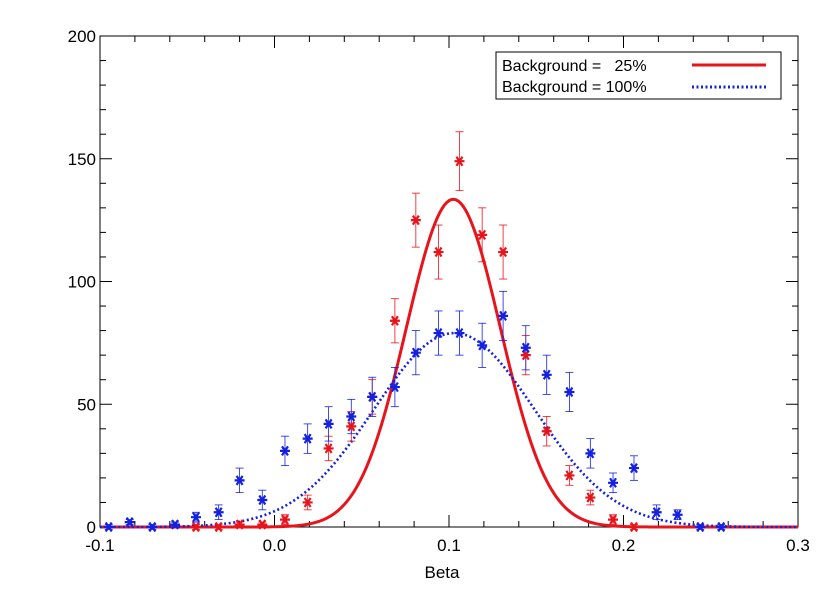  I want to click on legend-box, so click(638, 75).